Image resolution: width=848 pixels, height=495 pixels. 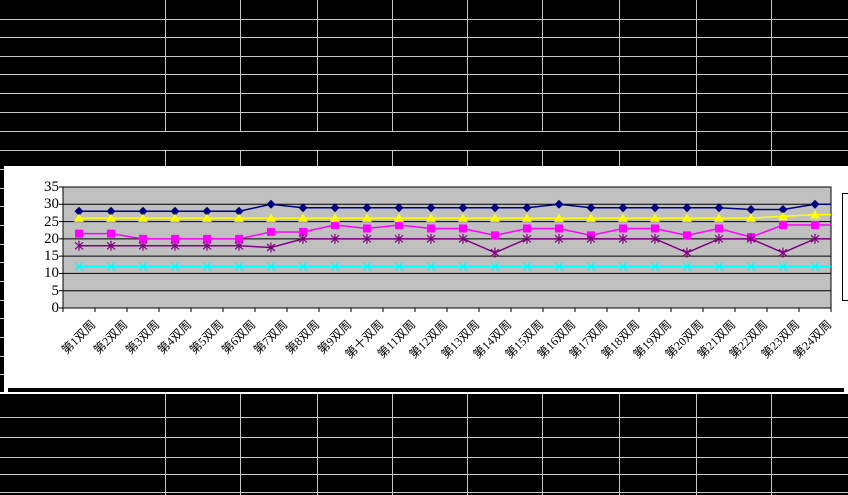 What do you see at coordinates (845, 247) in the screenshot?
I see `legend-box-cutoff` at bounding box center [845, 247].